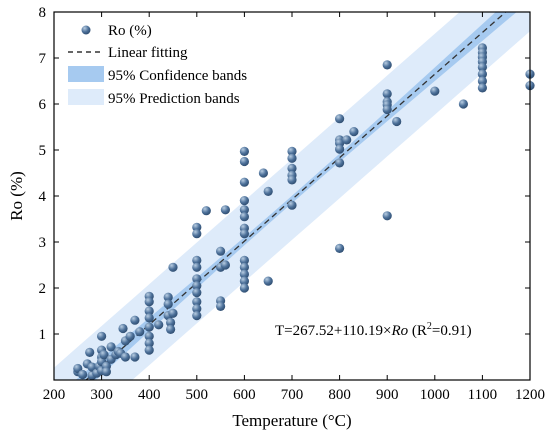 This screenshot has height=440, width=550. Describe the element at coordinates (43, 289) in the screenshot. I see `y-tick-label: 2` at that location.